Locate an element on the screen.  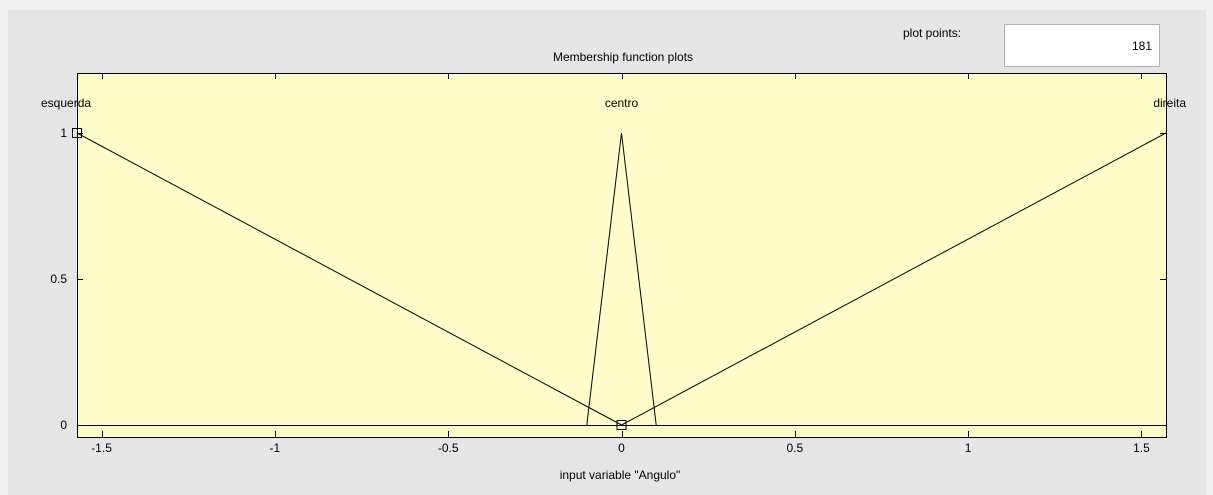
x-tick-label: 1.5 is located at coordinates (1141, 448).